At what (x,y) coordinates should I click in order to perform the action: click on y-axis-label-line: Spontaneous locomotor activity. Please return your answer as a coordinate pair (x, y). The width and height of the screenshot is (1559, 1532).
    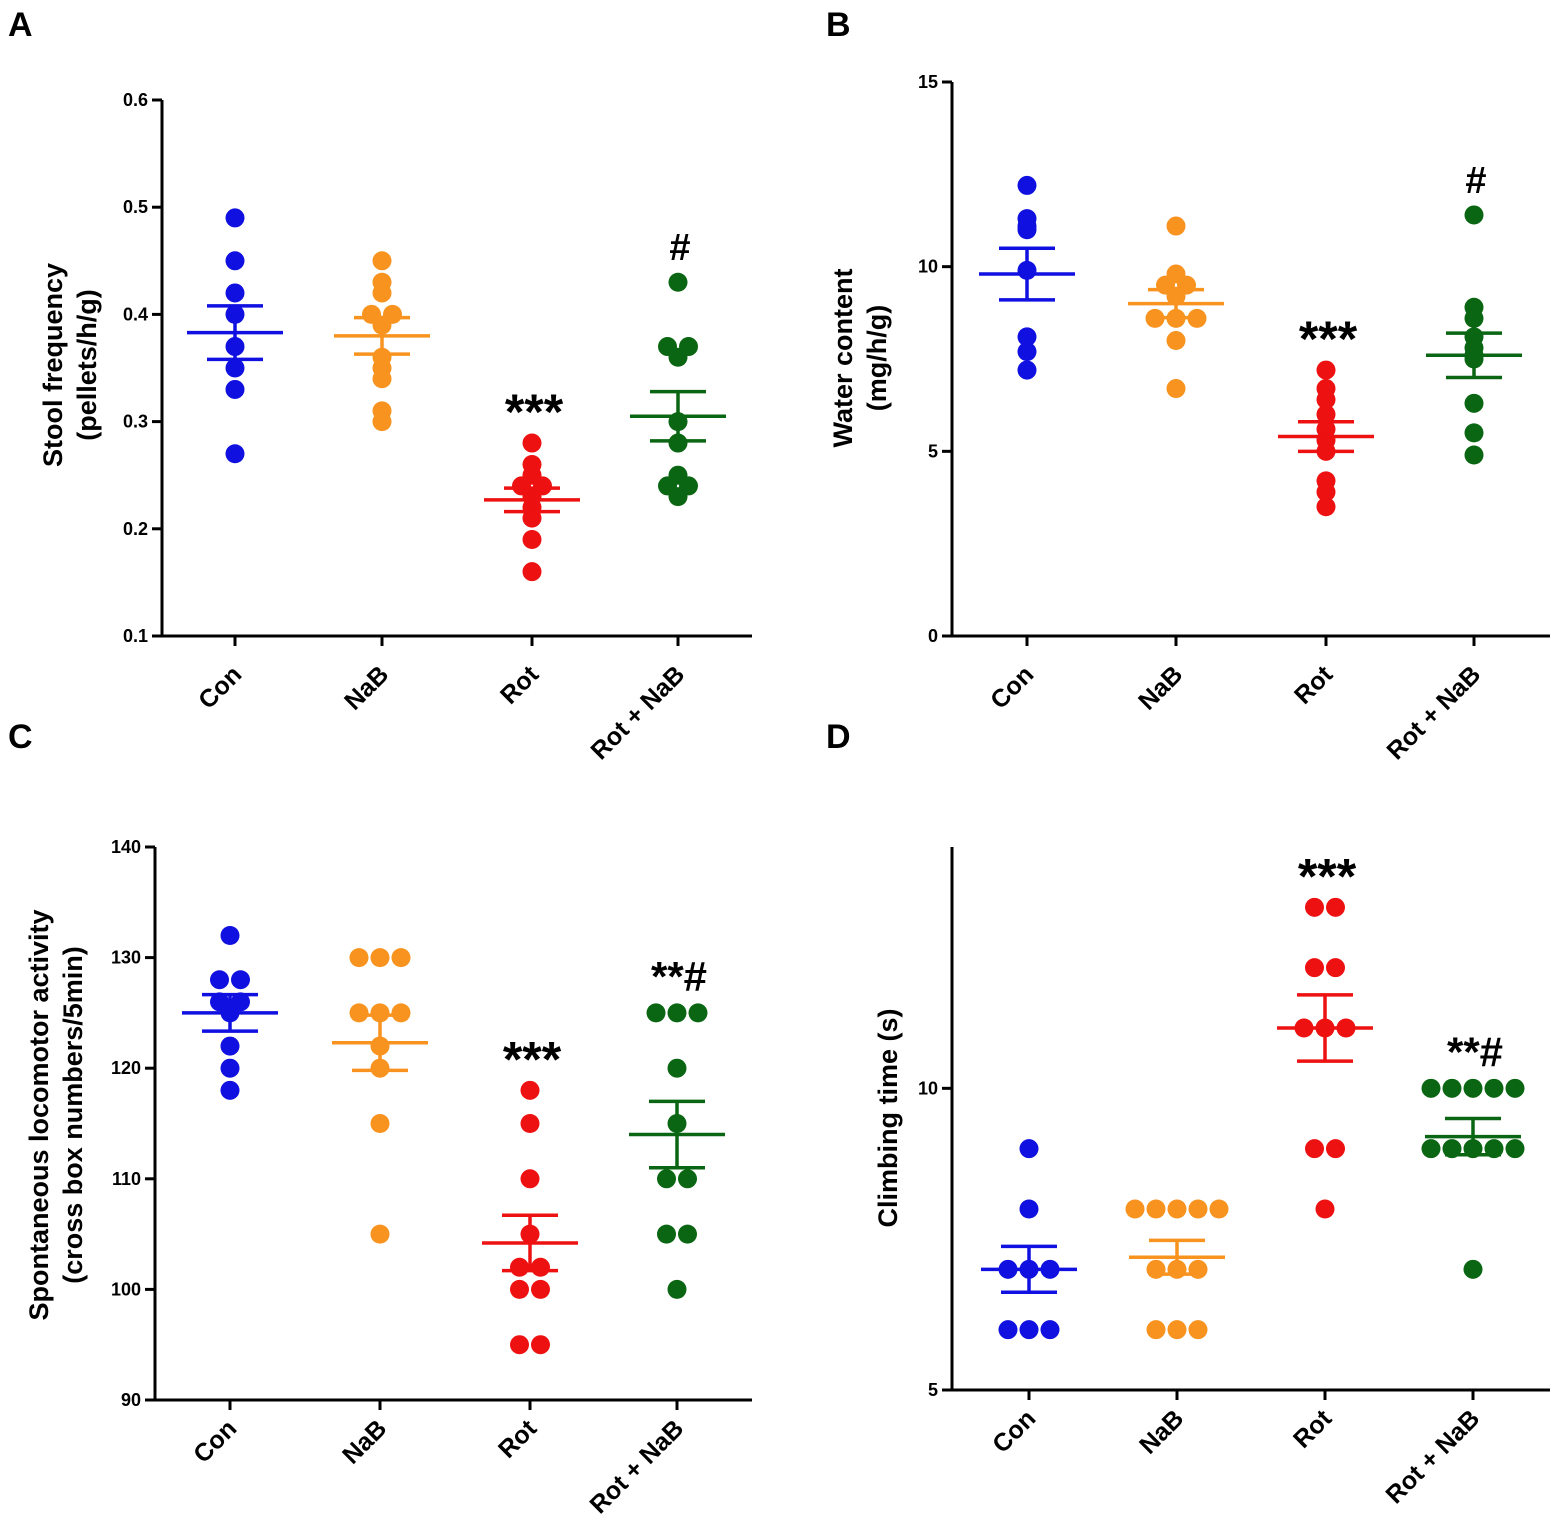
    Looking at the image, I should click on (39, 1114).